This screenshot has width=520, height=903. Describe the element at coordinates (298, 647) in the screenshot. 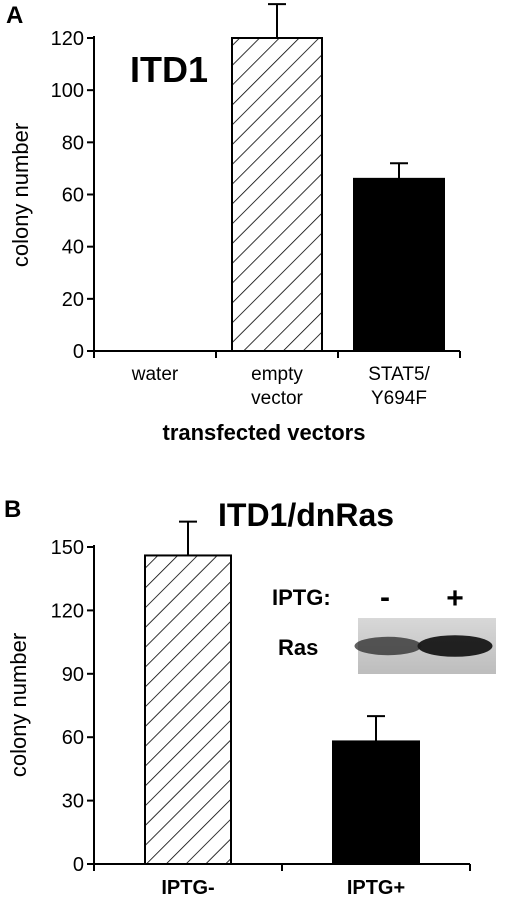

I see `inset-ras-label: Ras` at that location.